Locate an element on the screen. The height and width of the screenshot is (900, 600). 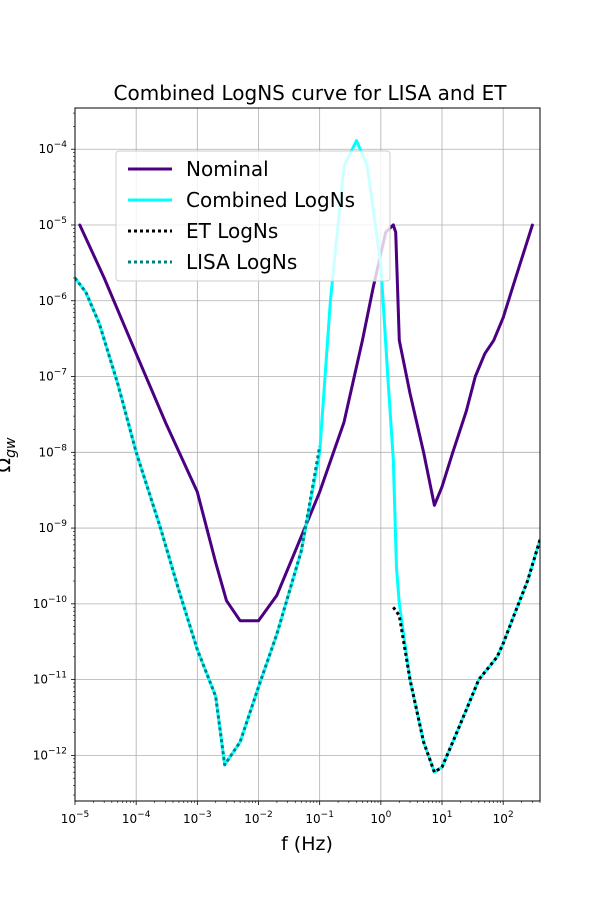
legend-box is located at coordinates (253, 216).